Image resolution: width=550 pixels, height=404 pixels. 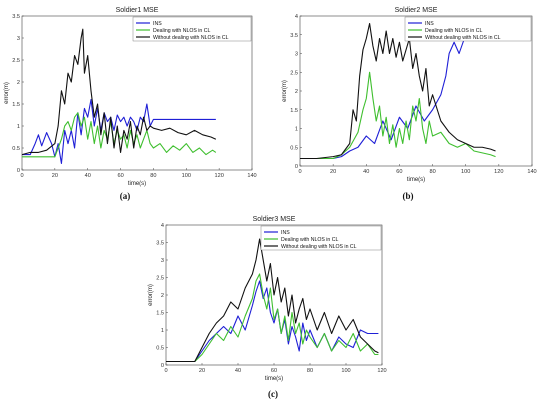 I want to click on panel-label: (b), so click(x=408, y=196).